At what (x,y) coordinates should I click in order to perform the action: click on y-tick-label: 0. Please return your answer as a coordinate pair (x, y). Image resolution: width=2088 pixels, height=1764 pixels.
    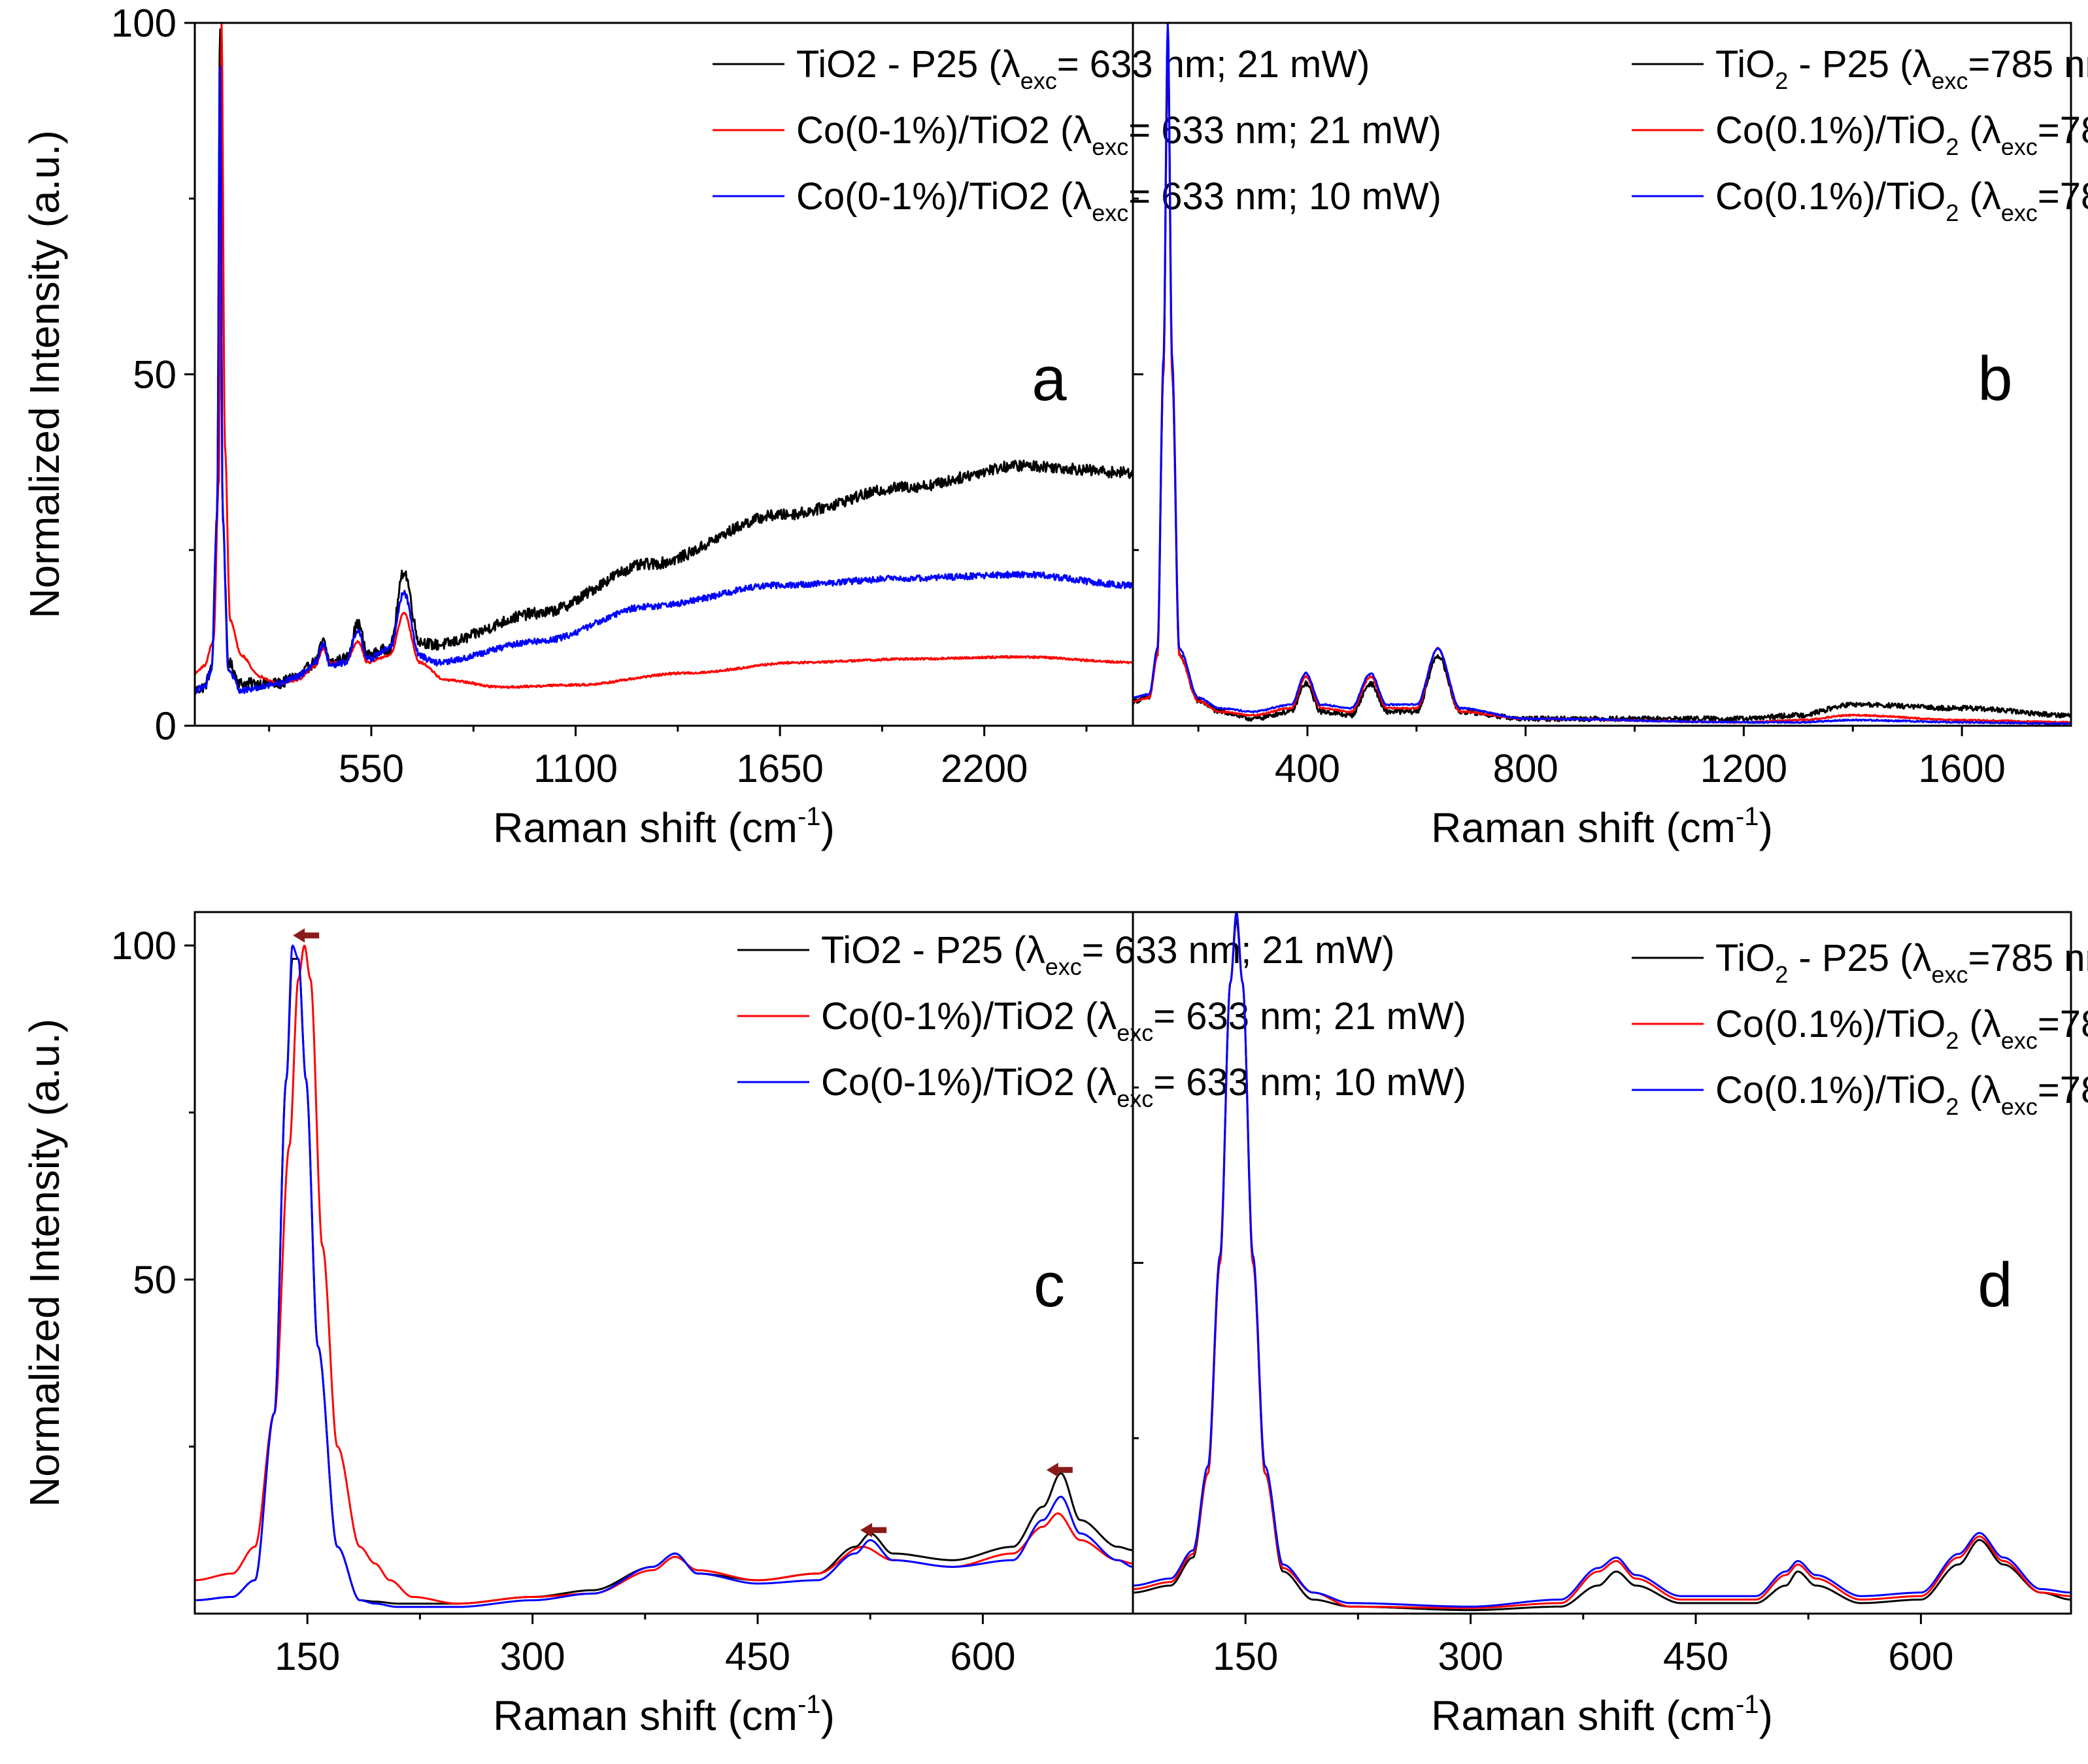
    Looking at the image, I should click on (166, 726).